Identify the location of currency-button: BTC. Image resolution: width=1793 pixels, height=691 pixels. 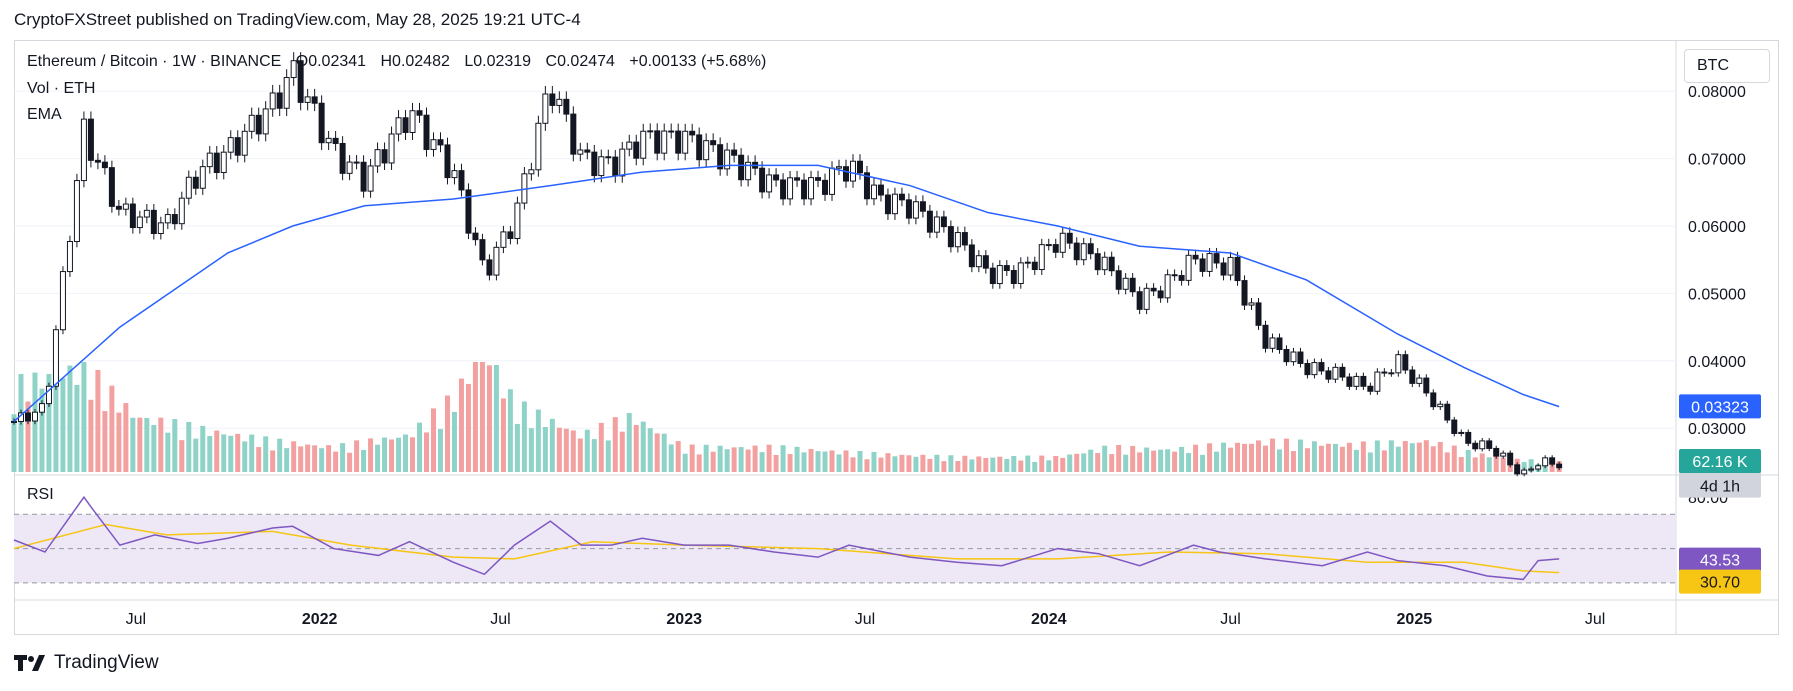
(1727, 66).